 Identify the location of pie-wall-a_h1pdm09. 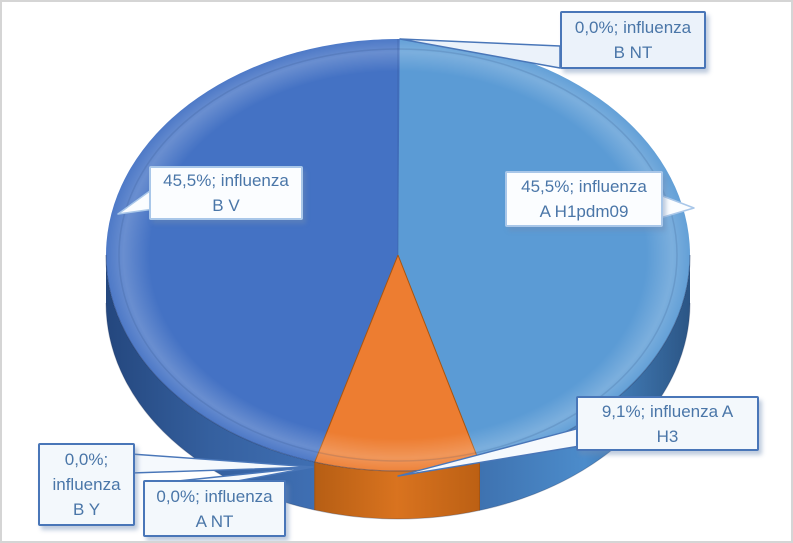
(584, 383).